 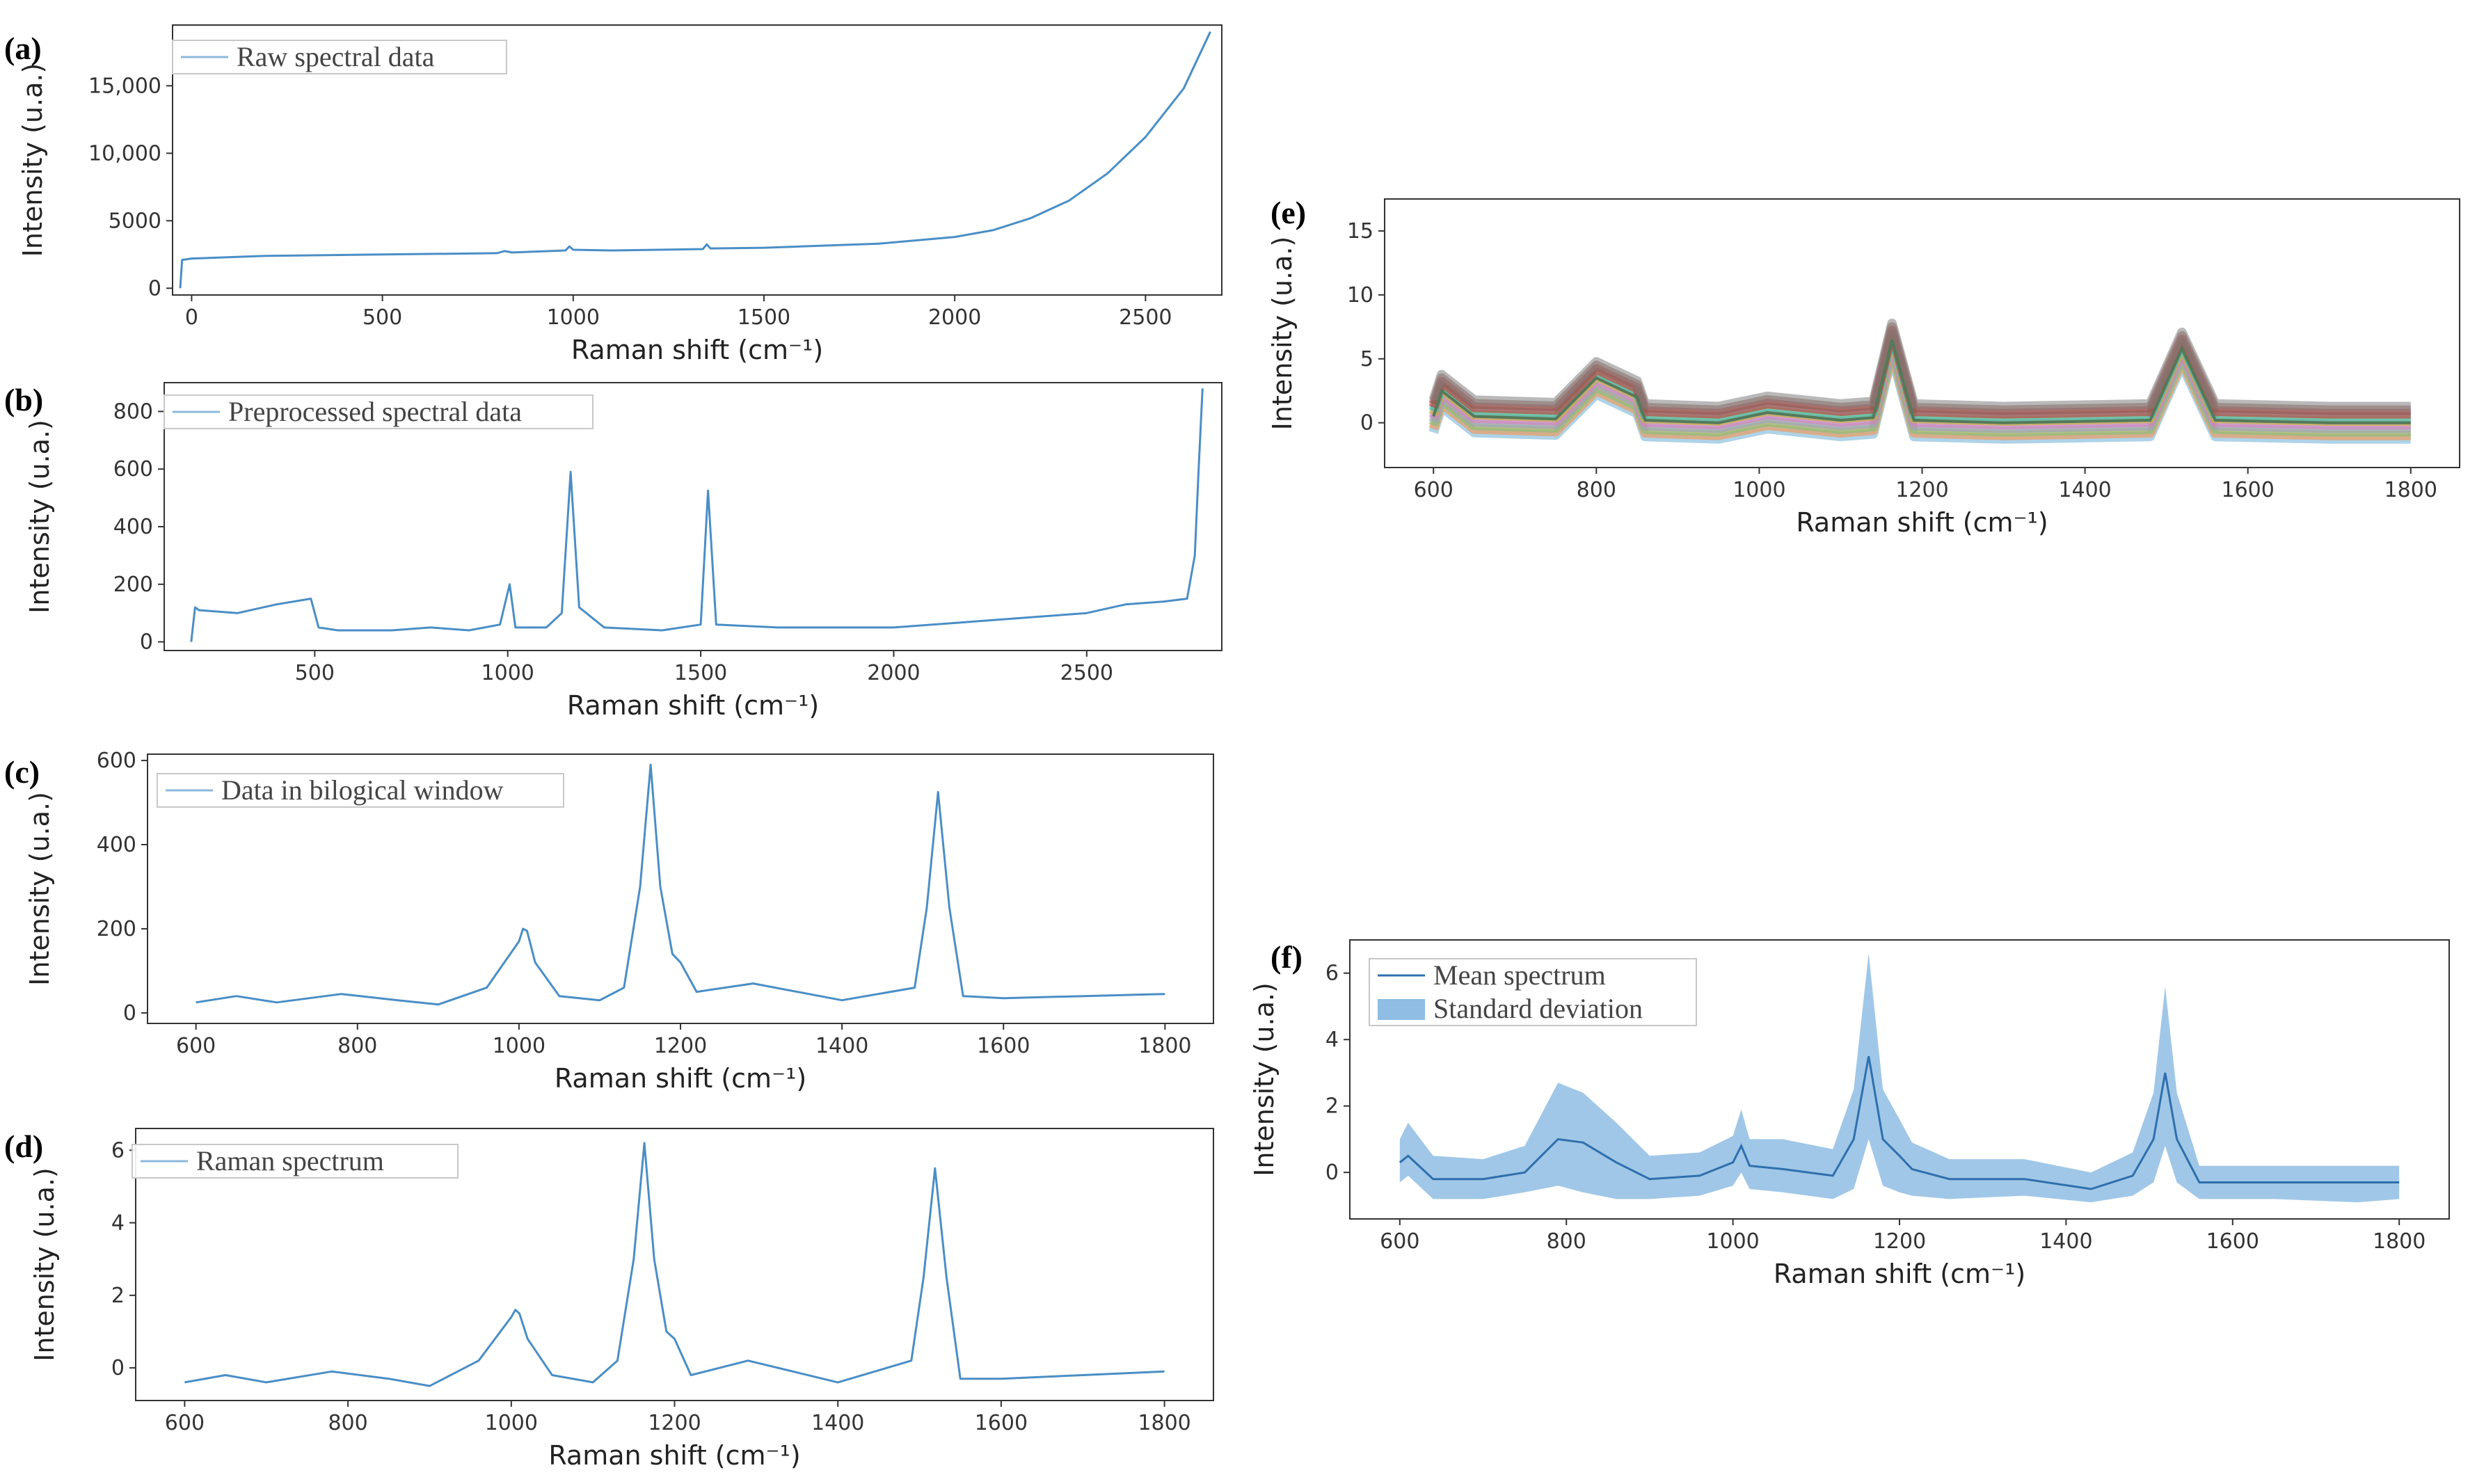 I want to click on plot-area-a, so click(x=695, y=160).